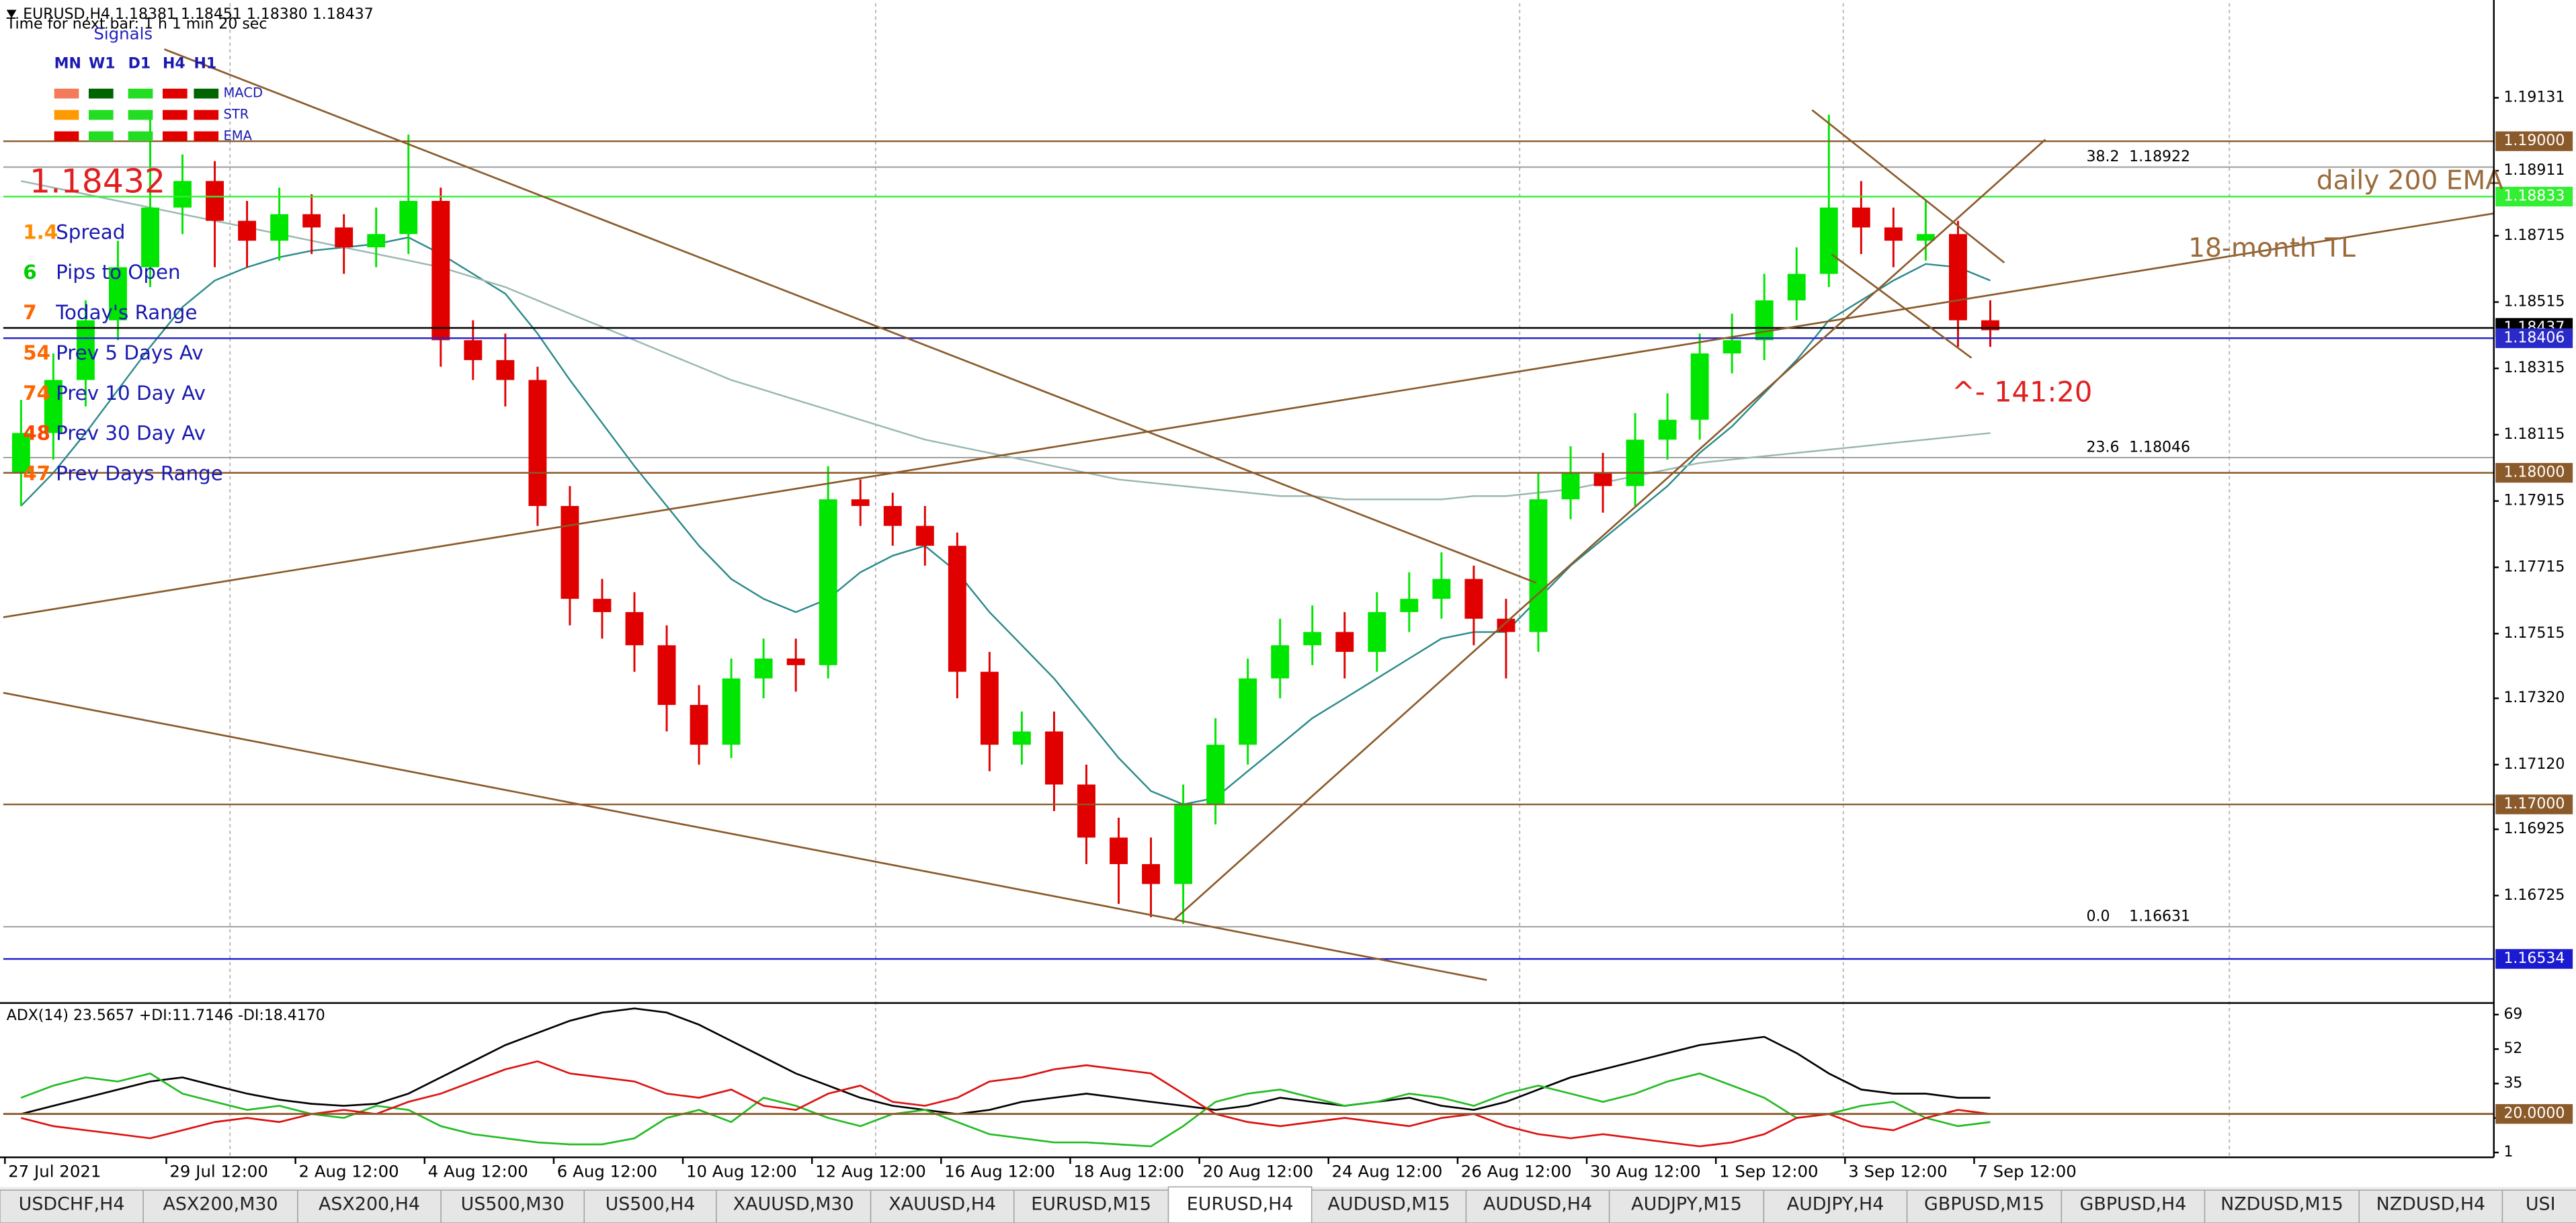 The image size is (2576, 1223). What do you see at coordinates (2103, 447) in the screenshot?
I see `fib-level: 23.6` at bounding box center [2103, 447].